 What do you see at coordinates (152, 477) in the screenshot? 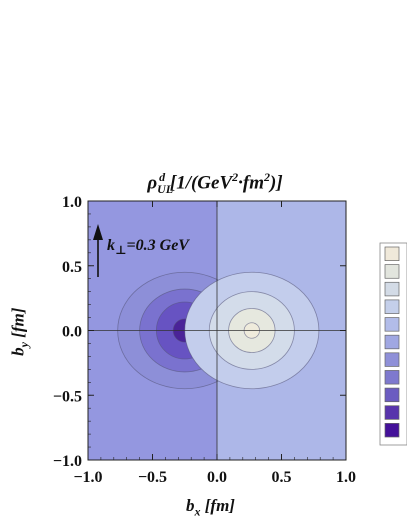
I see `x-tick-label: −0.5` at bounding box center [152, 477].